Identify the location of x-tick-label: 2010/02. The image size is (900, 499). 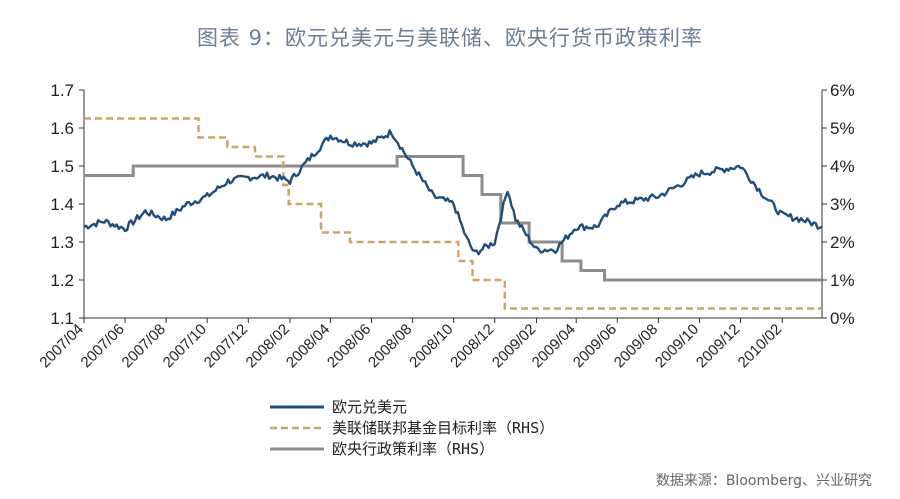
(760, 346).